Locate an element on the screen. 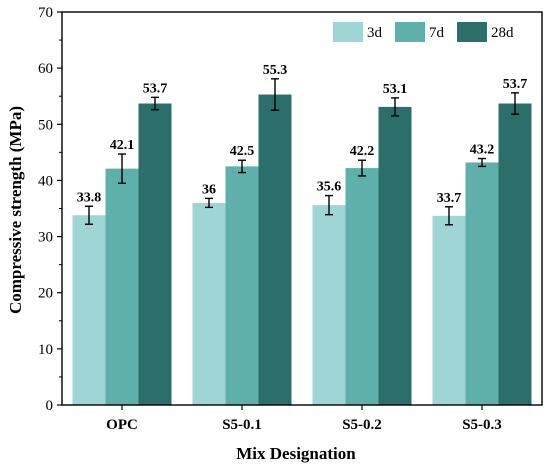  y-tick-label-20: 20 is located at coordinates (45, 294).